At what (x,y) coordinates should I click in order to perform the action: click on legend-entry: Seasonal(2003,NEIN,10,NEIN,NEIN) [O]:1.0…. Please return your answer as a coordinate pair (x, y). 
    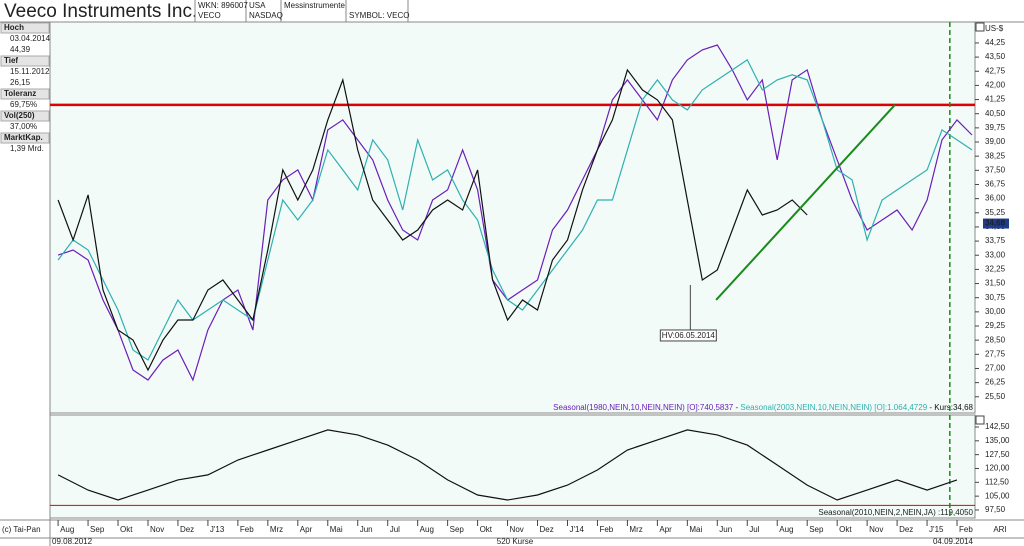
    Looking at the image, I should click on (833, 407).